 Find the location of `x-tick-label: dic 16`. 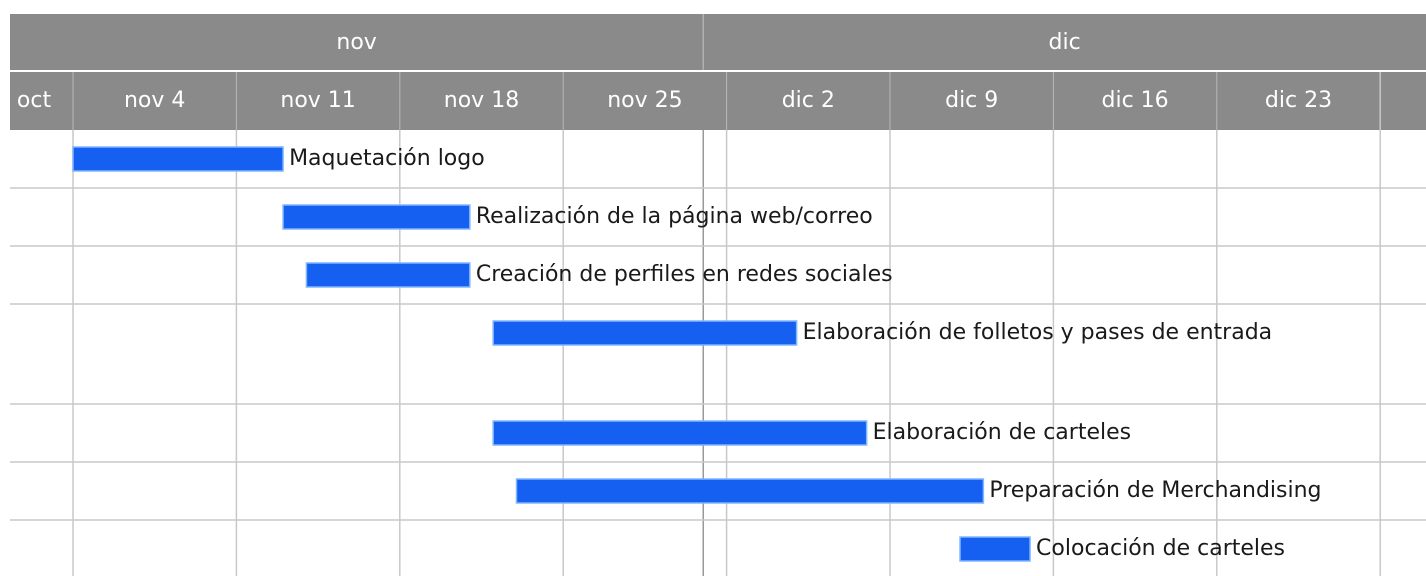

x-tick-label: dic 16 is located at coordinates (1135, 100).